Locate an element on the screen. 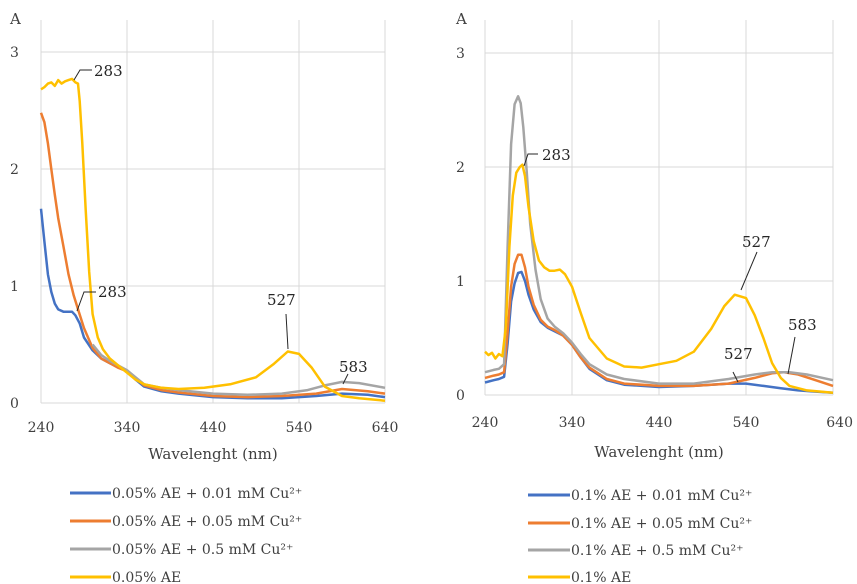 The width and height of the screenshot is (857, 584). left-x-tick-labels: 240 340 440 540 640 is located at coordinates (213, 428).